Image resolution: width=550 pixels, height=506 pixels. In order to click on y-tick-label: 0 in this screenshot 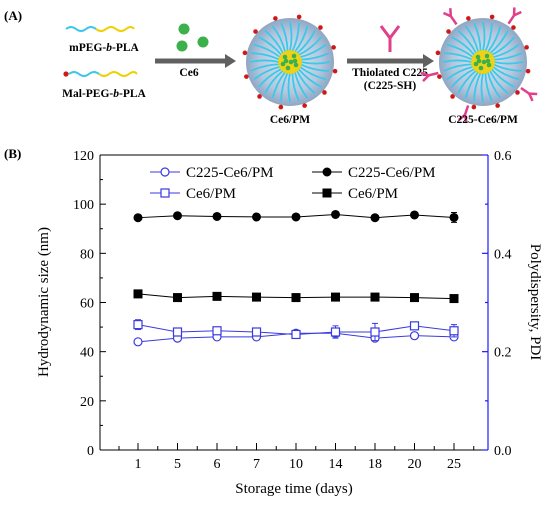, I will do `click(90, 451)`.